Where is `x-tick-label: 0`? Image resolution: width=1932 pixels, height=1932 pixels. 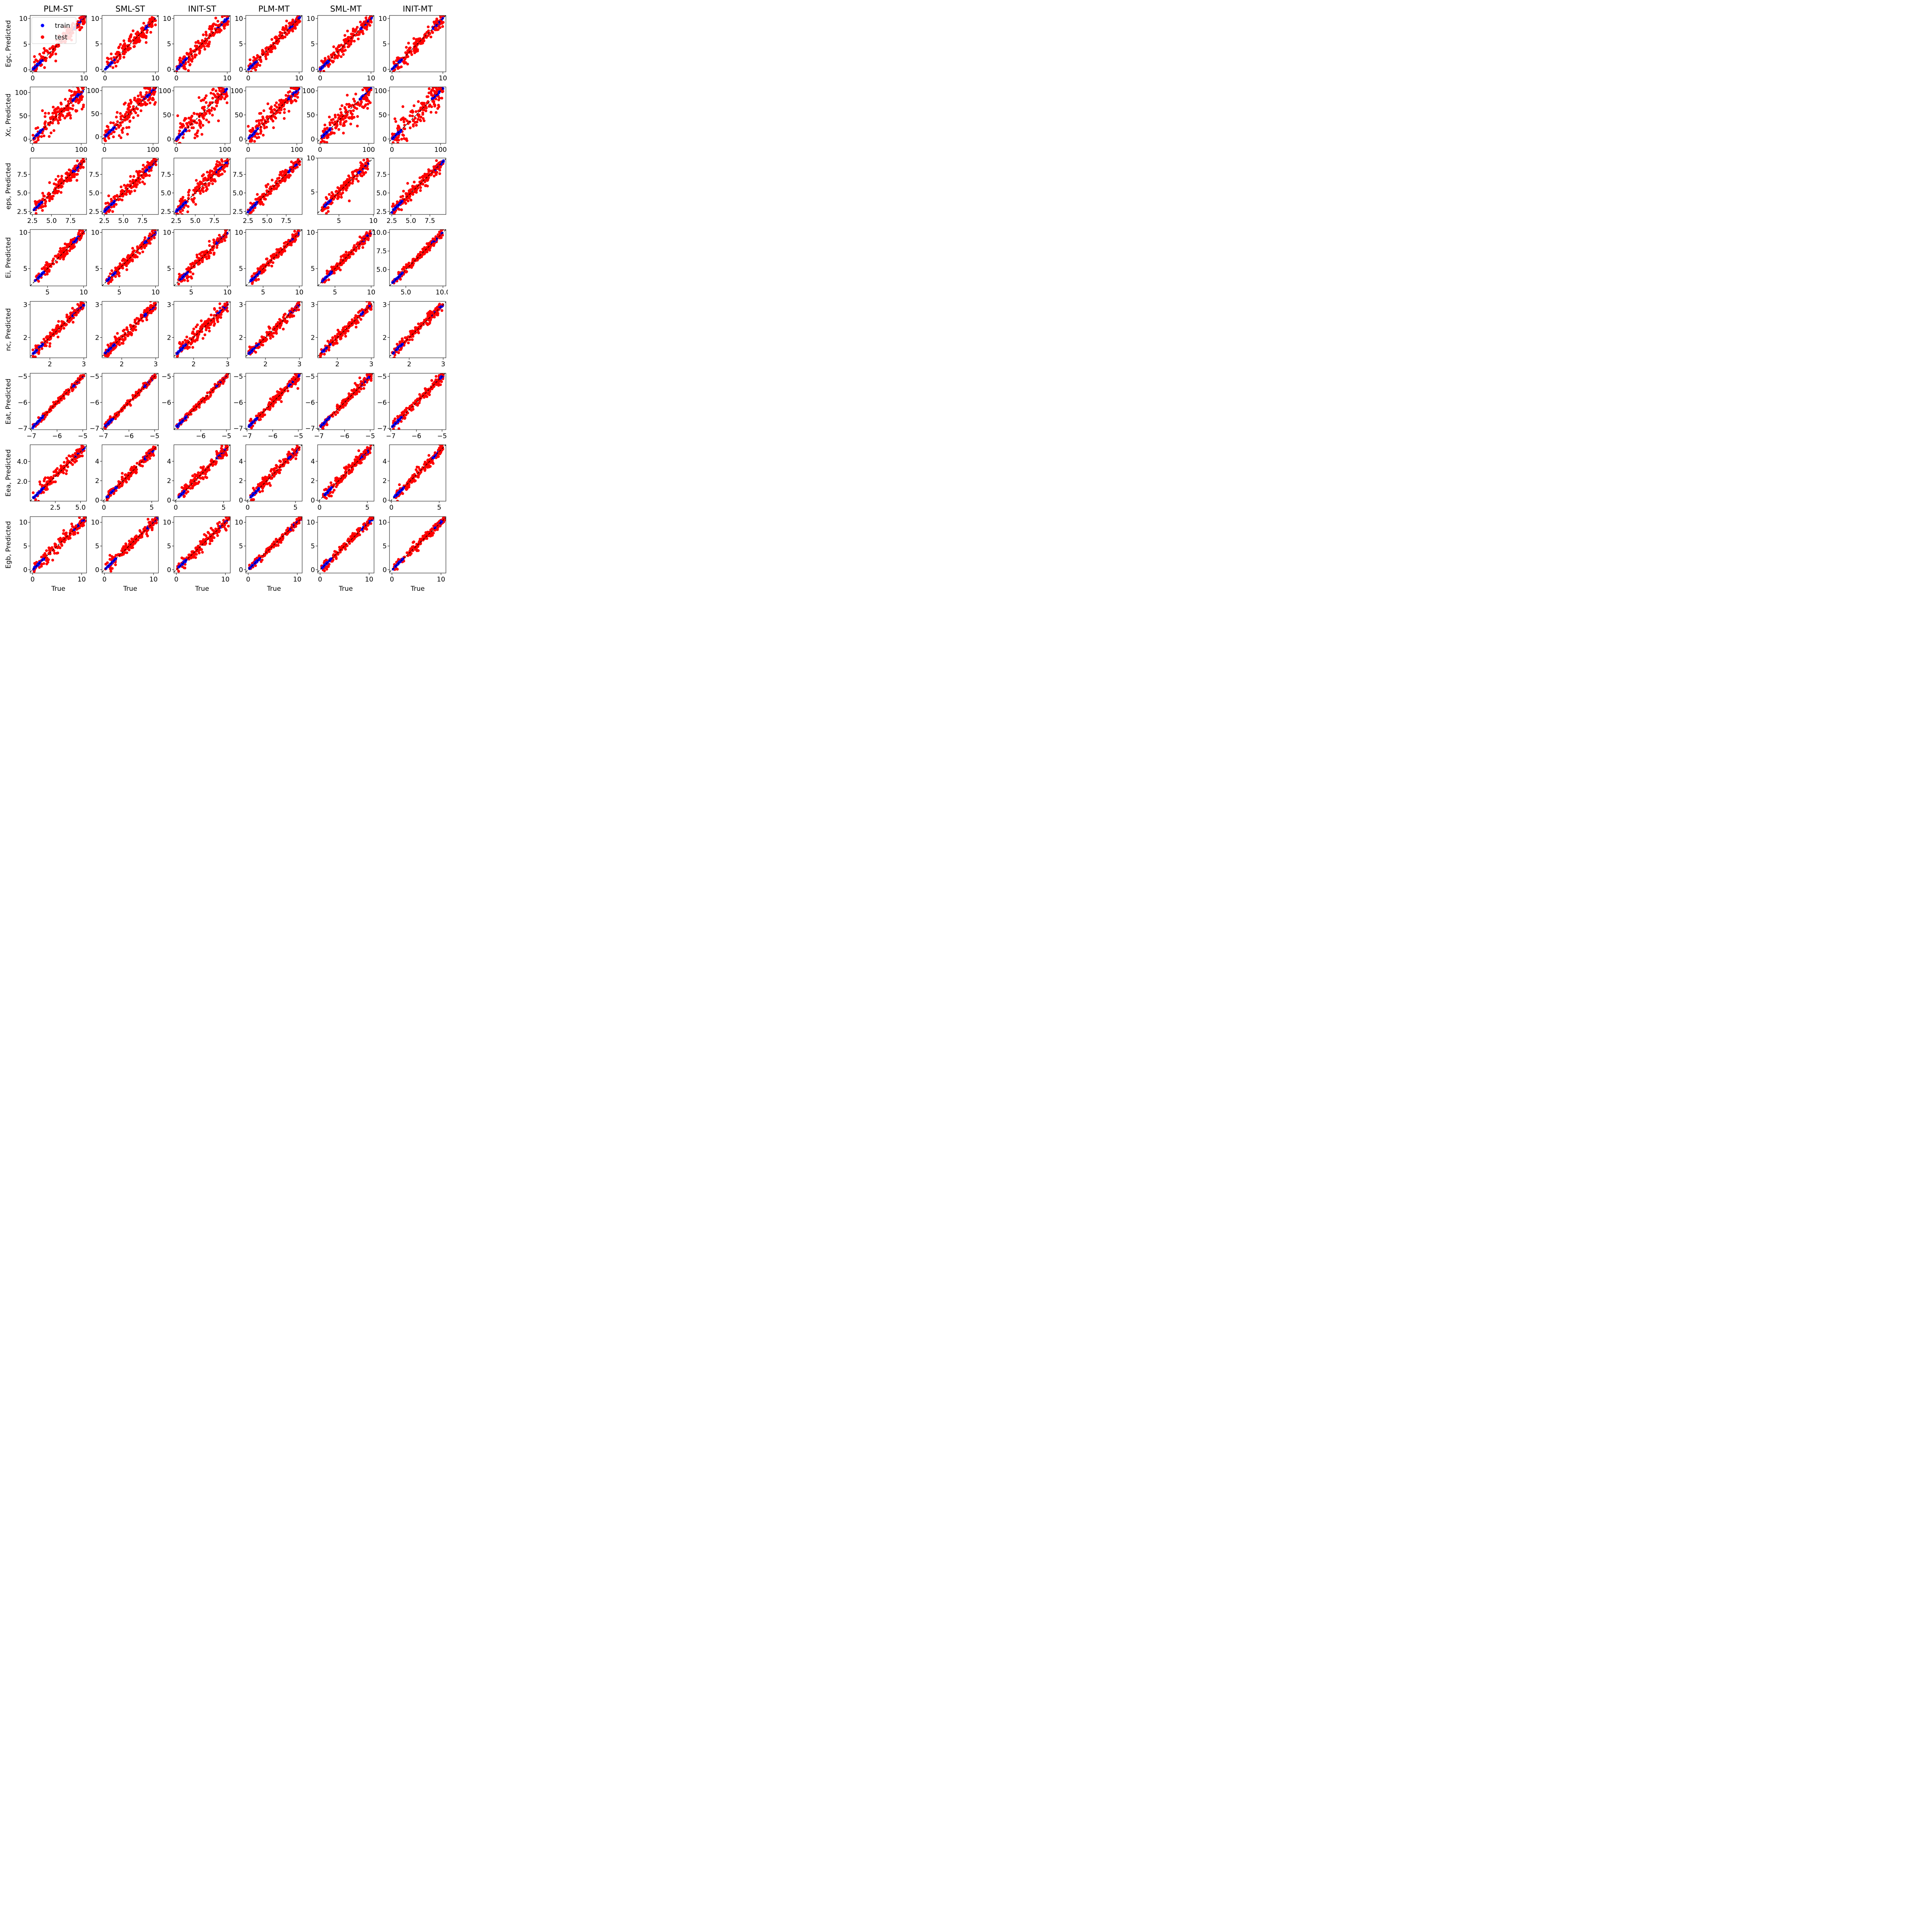 x-tick-label: 0 is located at coordinates (248, 78).